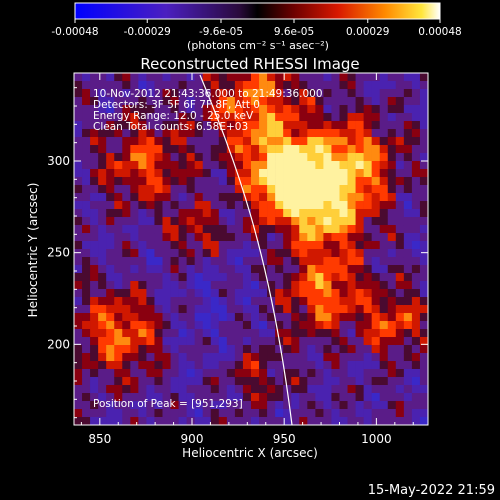 This screenshot has height=500, width=500. I want to click on annotation-time-range: 10-Nov-2012 21:43:36.000 to 21:49:36.000, so click(208, 94).